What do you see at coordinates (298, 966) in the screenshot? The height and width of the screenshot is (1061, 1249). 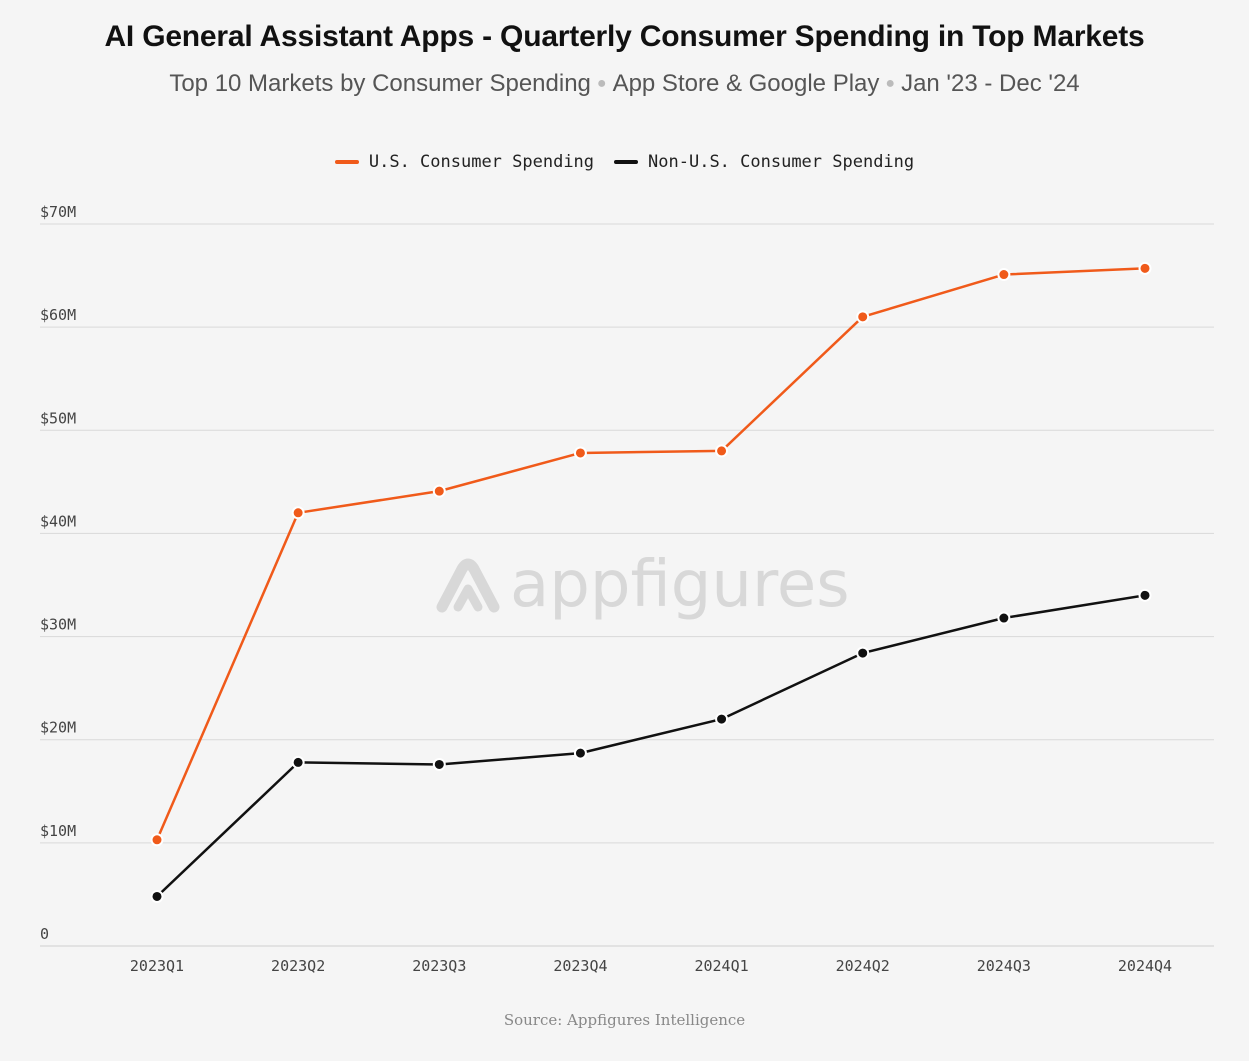 I see `x-tick-label: 2023Q2` at bounding box center [298, 966].